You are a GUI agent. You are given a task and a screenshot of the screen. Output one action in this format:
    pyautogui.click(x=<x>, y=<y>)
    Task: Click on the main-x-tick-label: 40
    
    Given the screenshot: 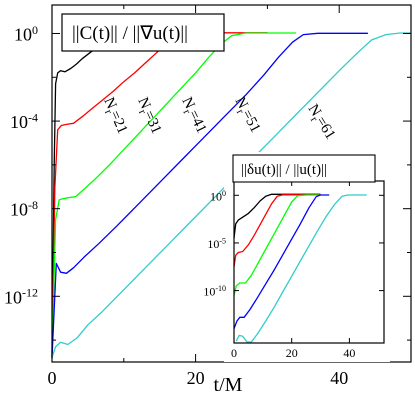 What is the action you would take?
    pyautogui.click(x=339, y=378)
    